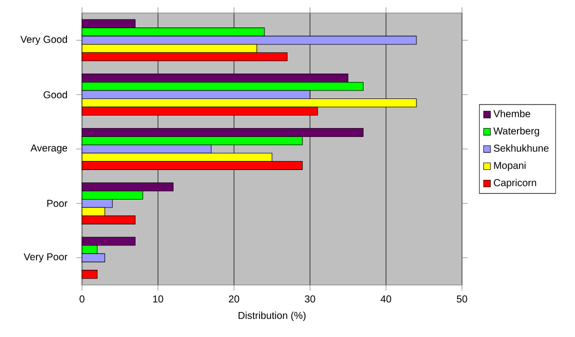  Describe the element at coordinates (43, 40) in the screenshot. I see `y-tick-label: Very Good` at that location.